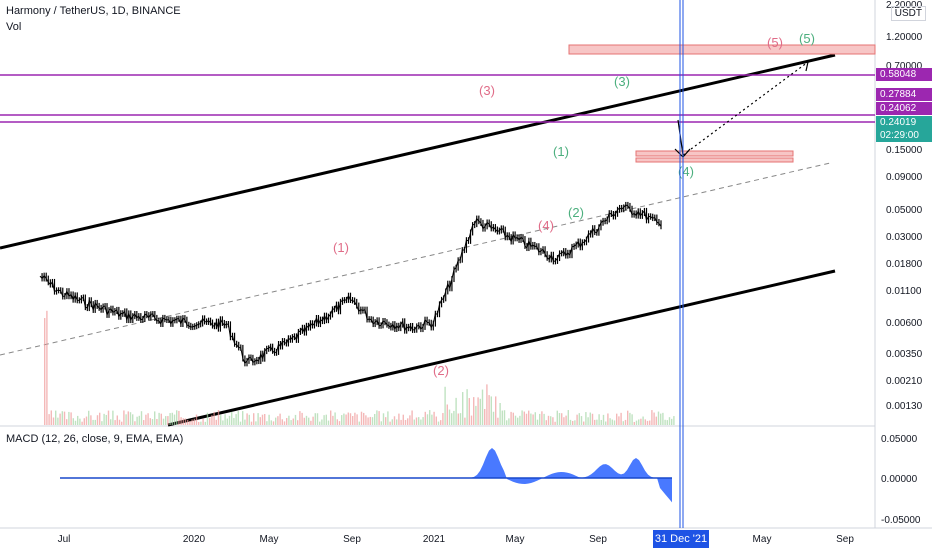 This screenshot has height=550, width=932. I want to click on price-tick-label: 0.00210, so click(904, 381).